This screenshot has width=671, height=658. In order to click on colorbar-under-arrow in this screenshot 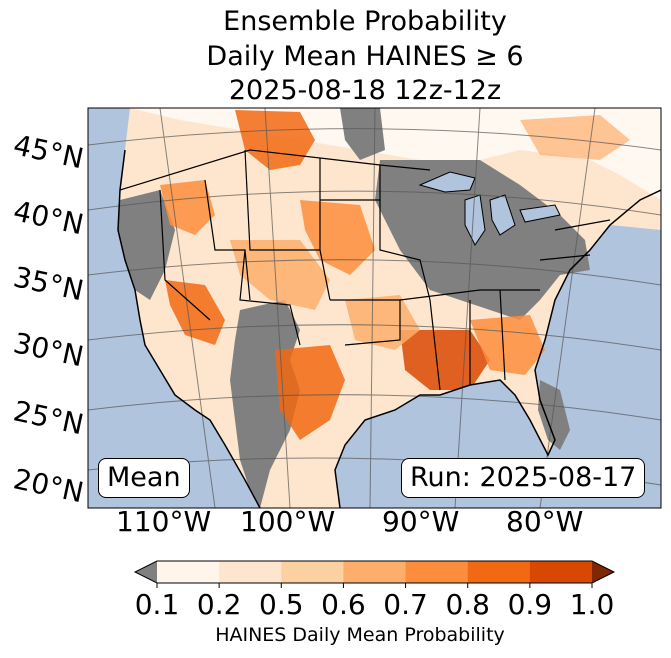, I will do `click(146, 572)`.